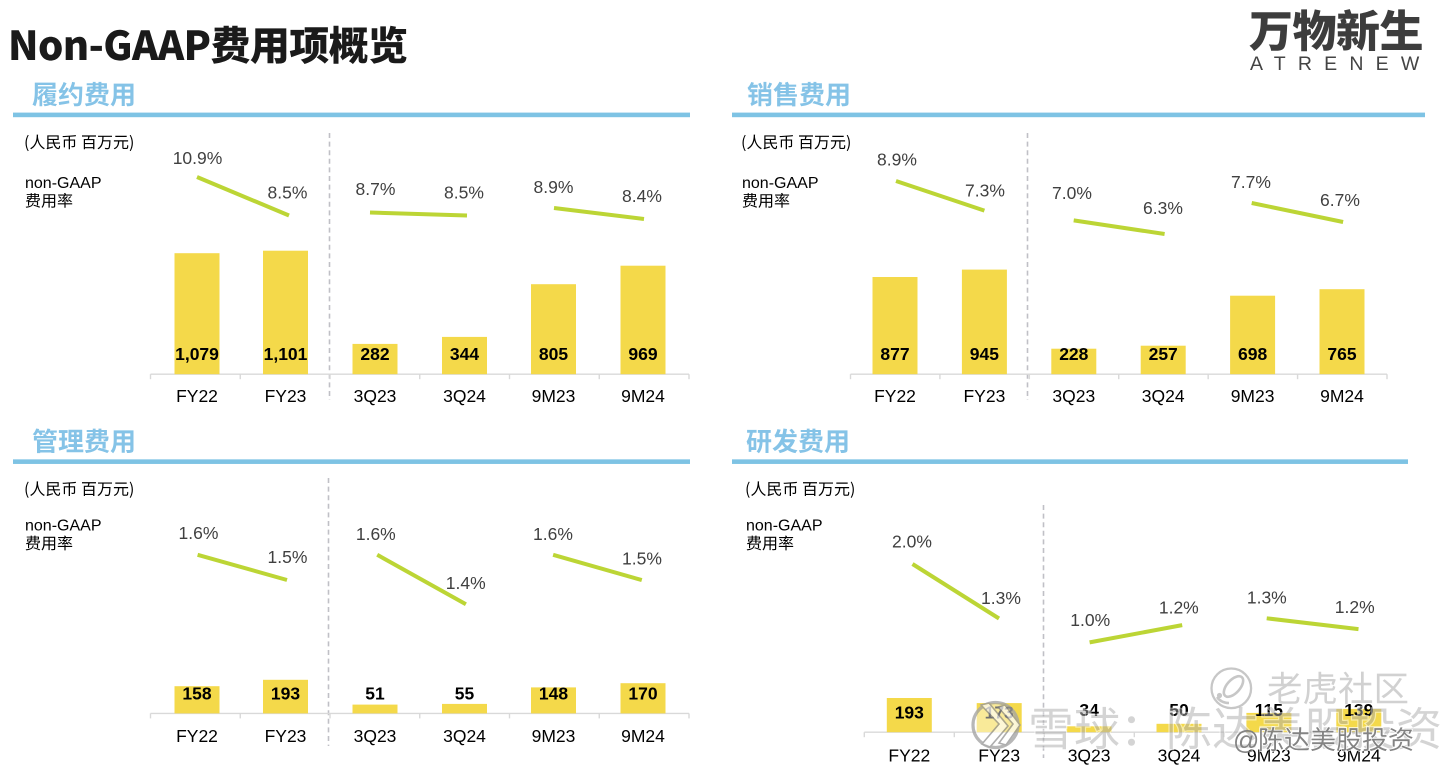 Image resolution: width=1440 pixels, height=772 pixels. What do you see at coordinates (553, 694) in the screenshot?
I see `svg-text: 148` at bounding box center [553, 694].